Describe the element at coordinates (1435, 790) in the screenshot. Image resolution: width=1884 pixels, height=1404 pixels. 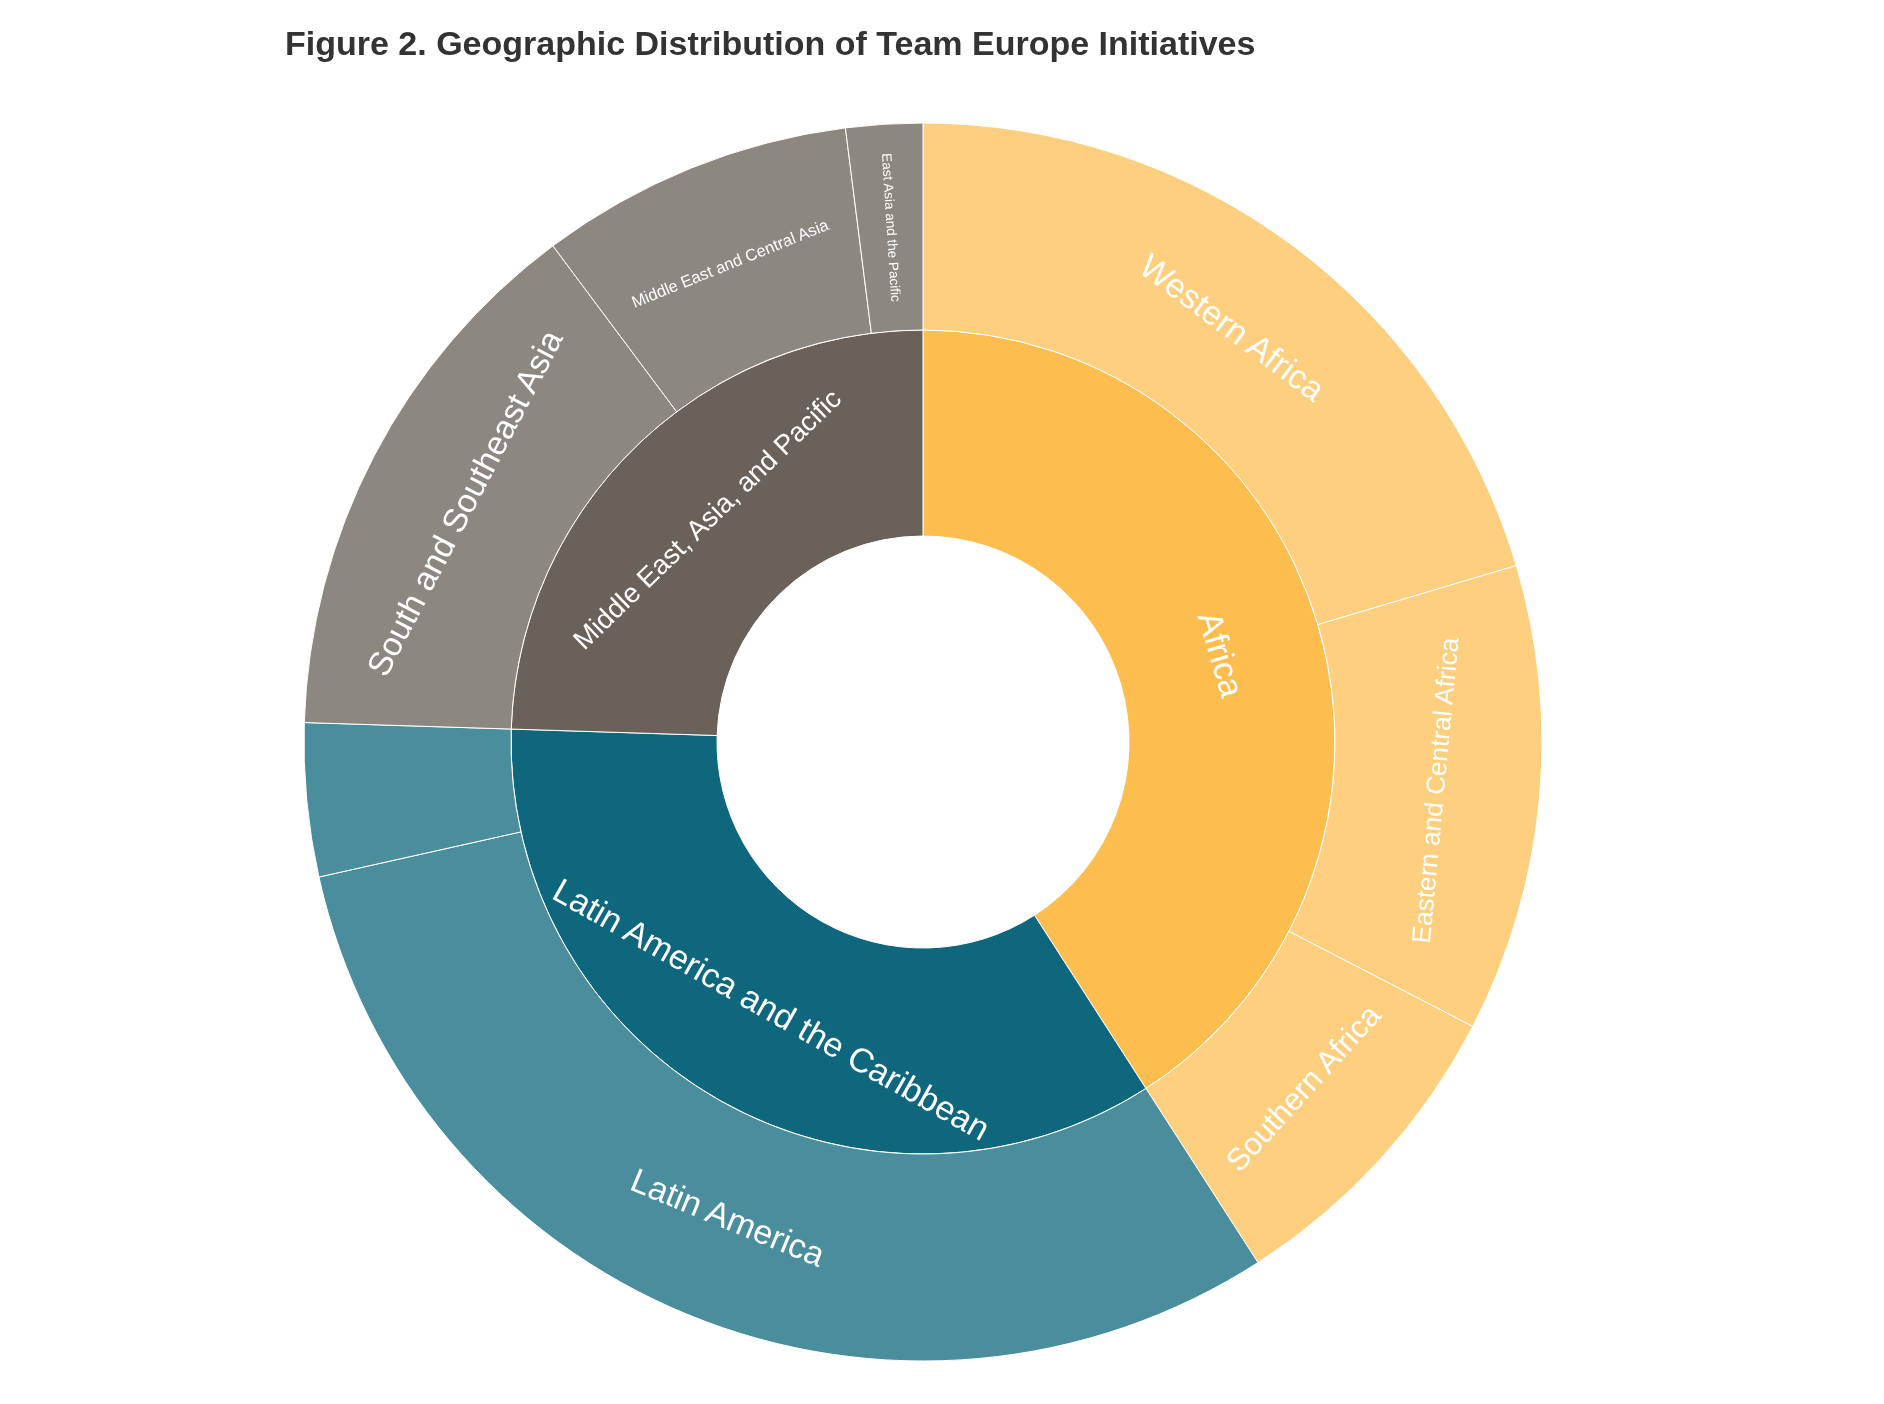
I see `slice-label: Eastern and Central Africa` at that location.